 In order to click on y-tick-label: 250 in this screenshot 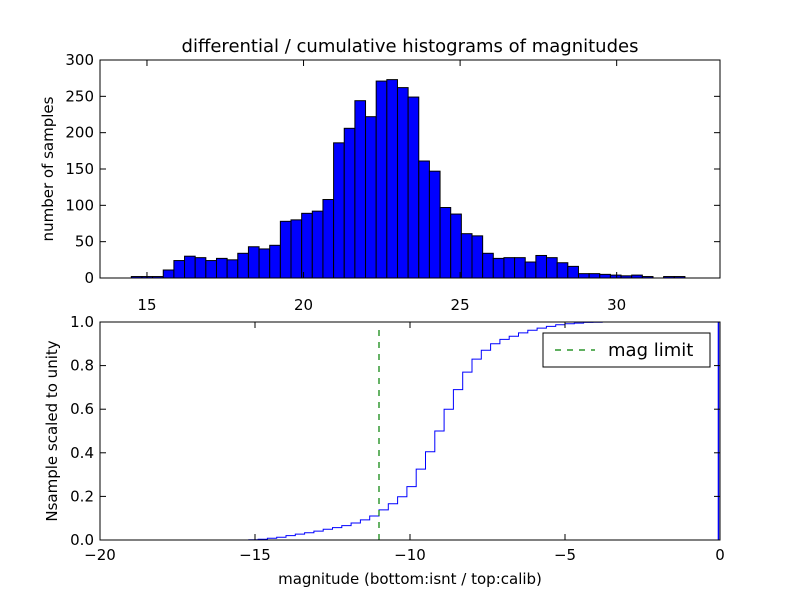, I will do `click(79, 96)`.